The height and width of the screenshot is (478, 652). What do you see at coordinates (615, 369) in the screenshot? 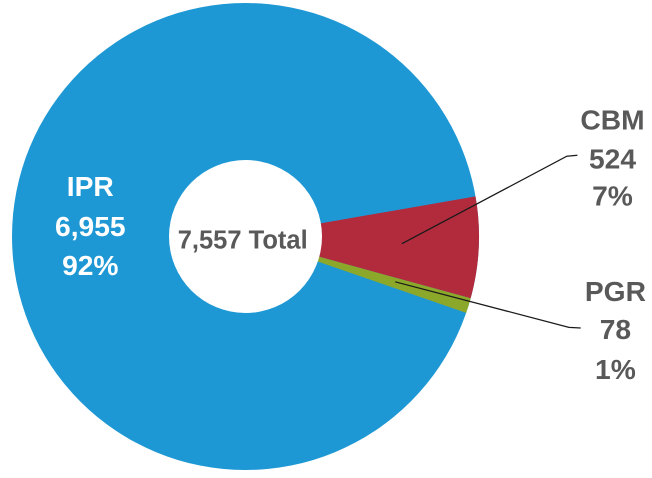
I see `svg-text: 1%` at bounding box center [615, 369].